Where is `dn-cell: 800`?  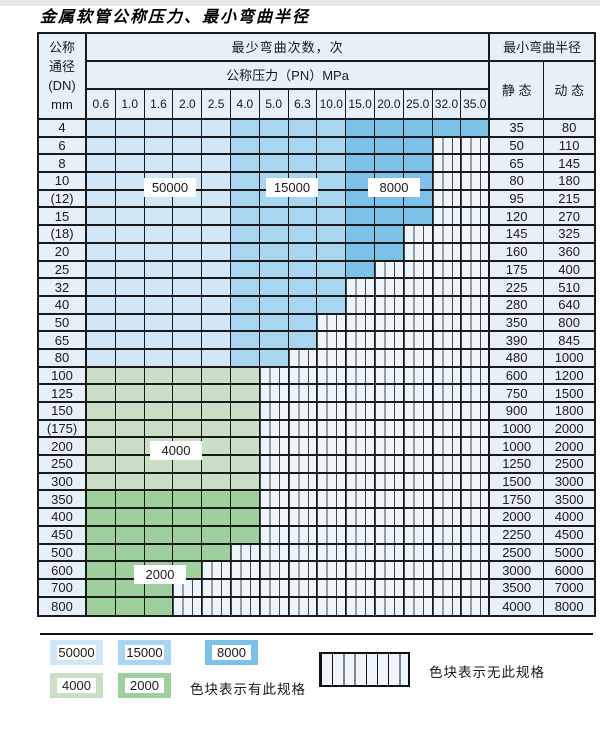 dn-cell: 800 is located at coordinates (63, 606).